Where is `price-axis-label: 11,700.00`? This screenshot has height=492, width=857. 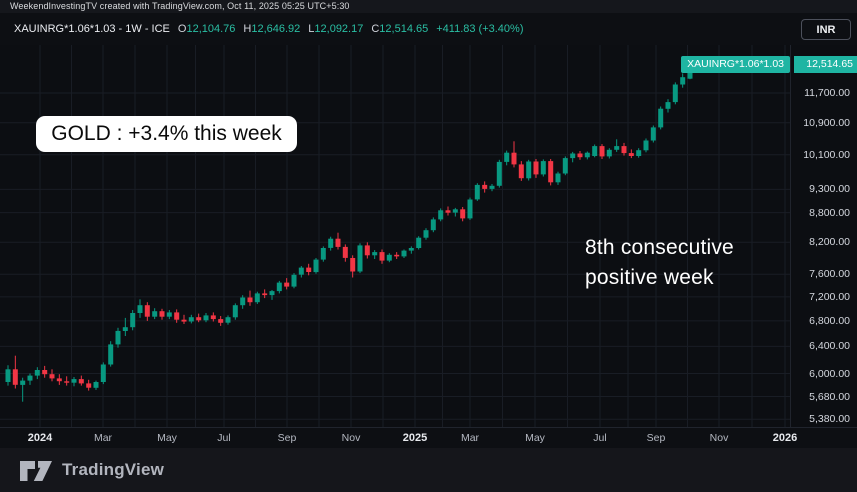 price-axis-label: 11,700.00 is located at coordinates (827, 93).